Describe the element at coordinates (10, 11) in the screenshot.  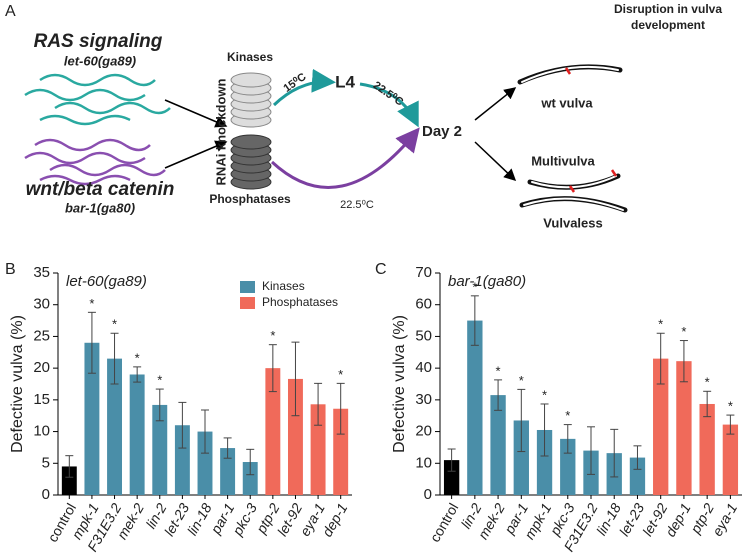
I see `panel-label: A` at that location.